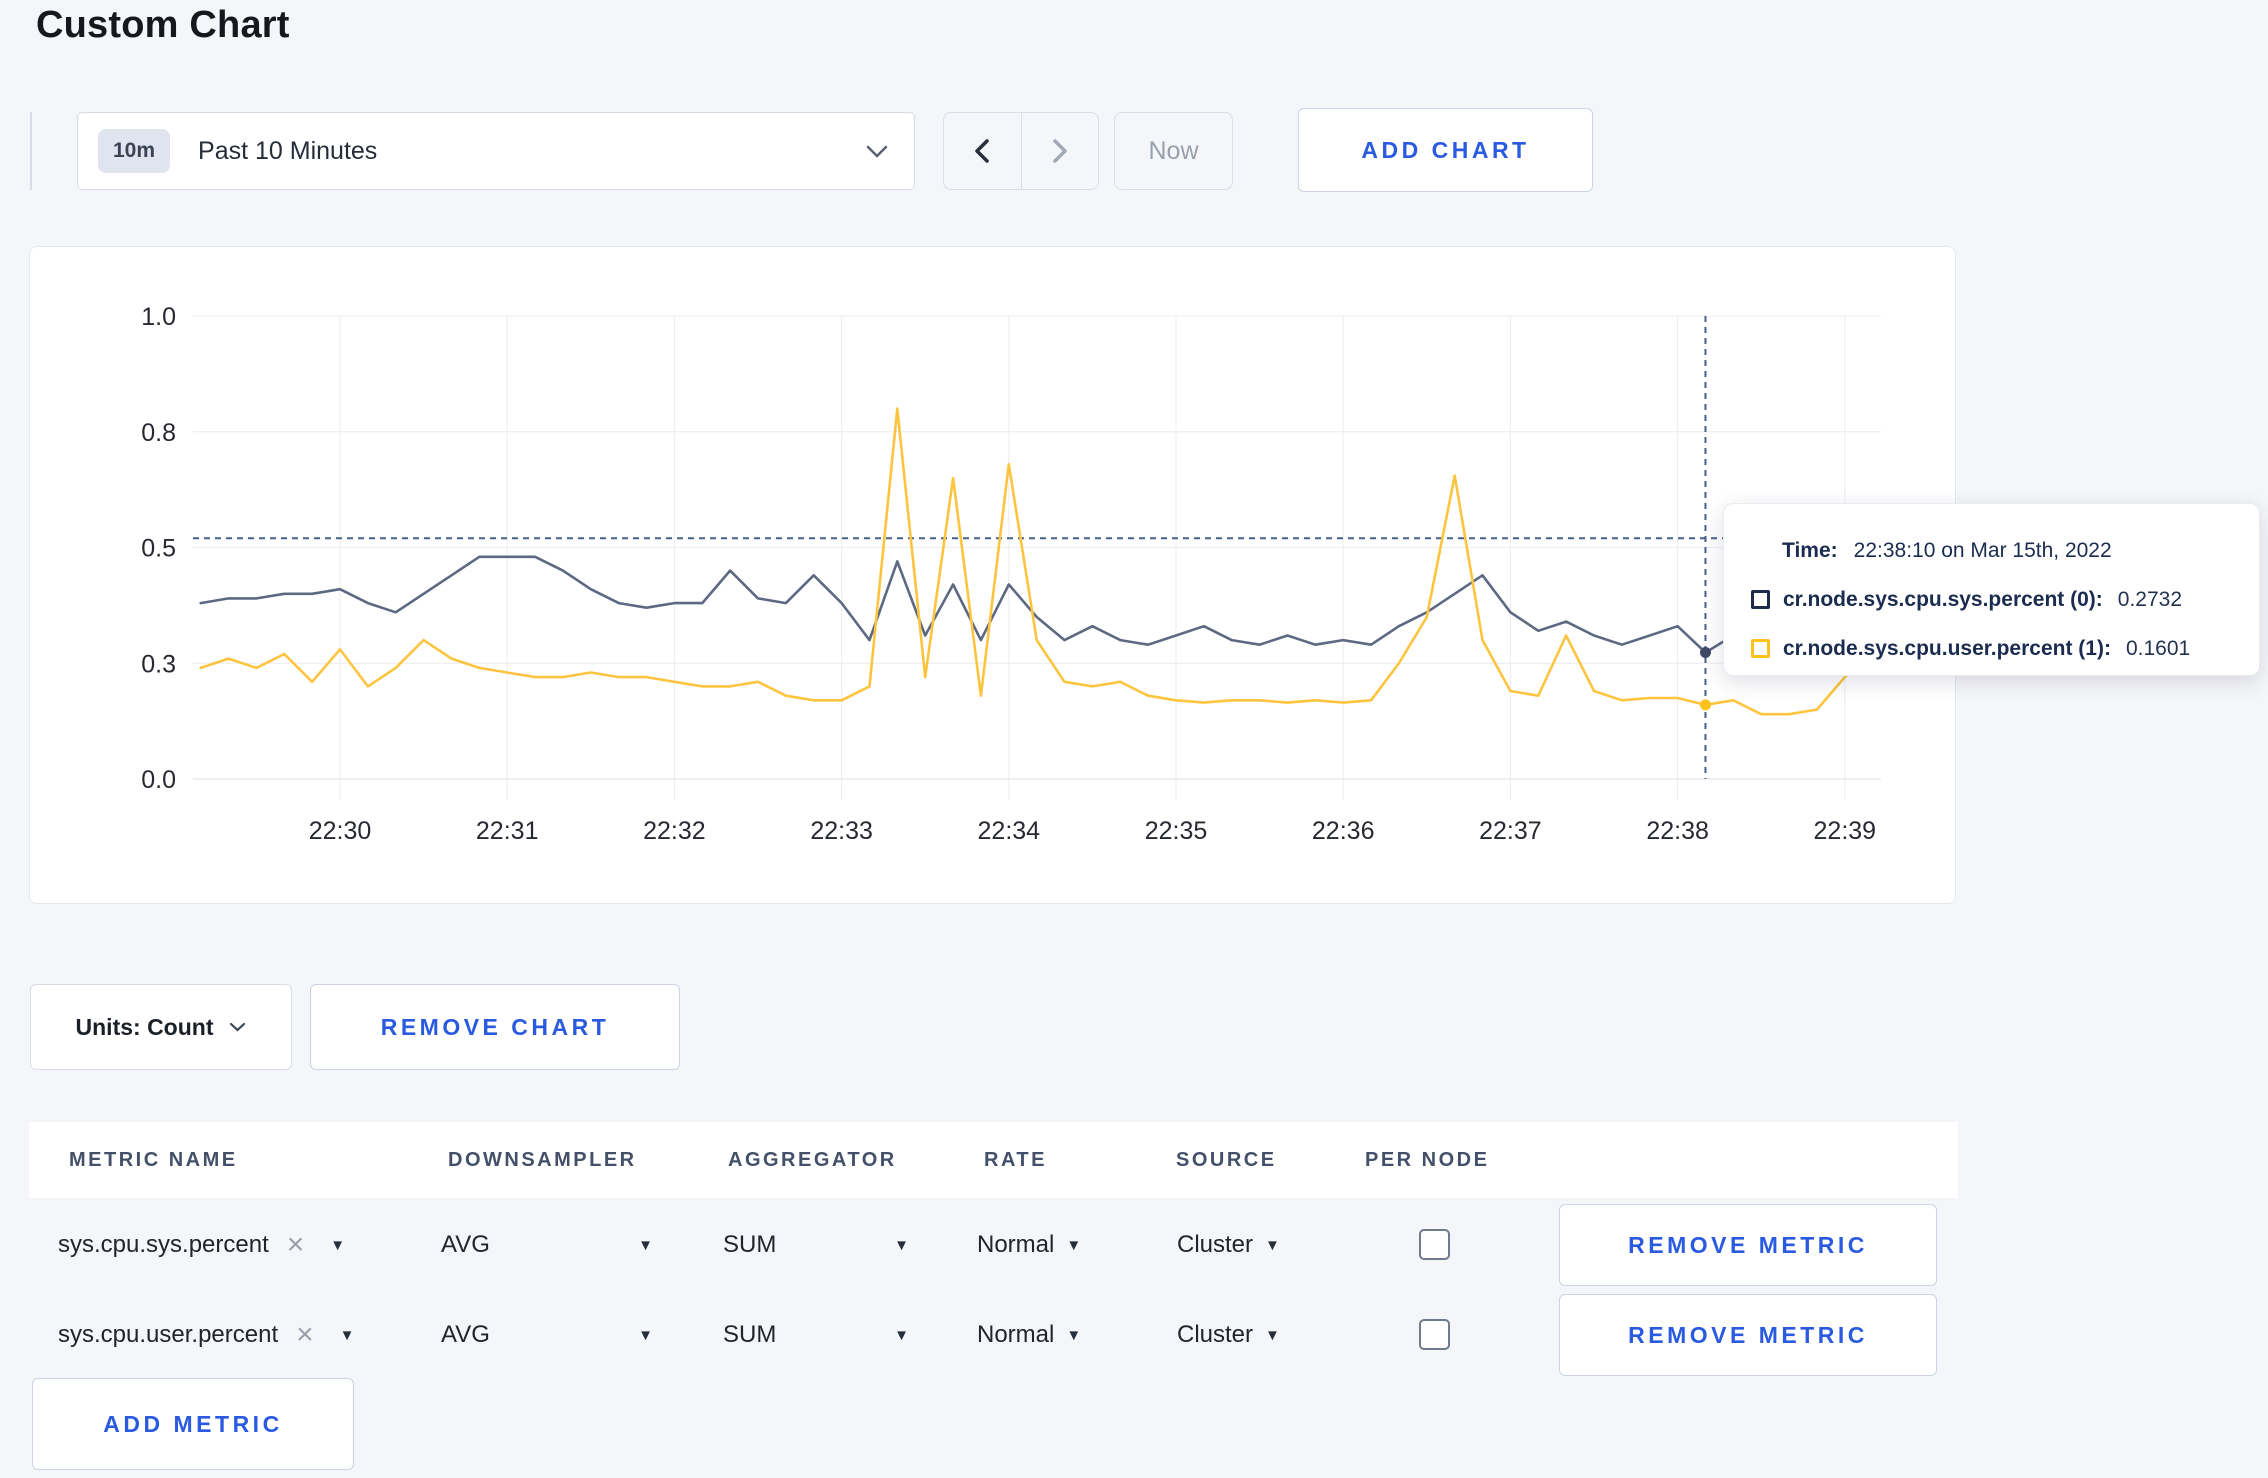 Image resolution: width=2268 pixels, height=1478 pixels. I want to click on next-time-button, so click(1059, 151).